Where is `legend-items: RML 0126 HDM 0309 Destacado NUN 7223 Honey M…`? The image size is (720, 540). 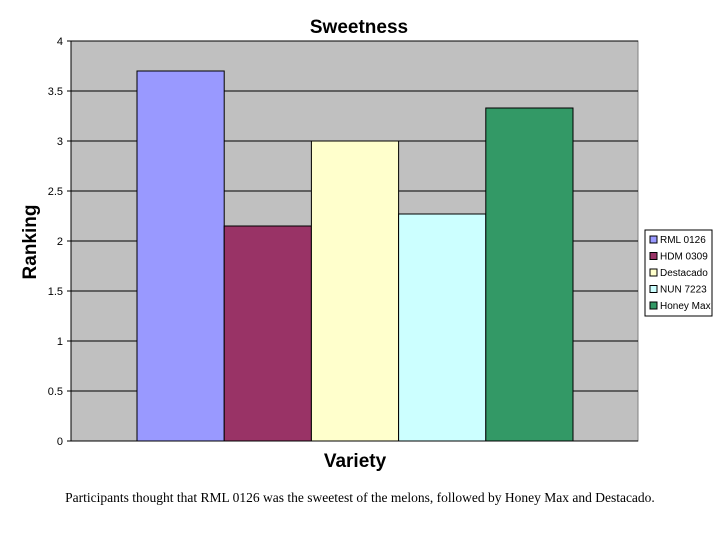 legend-items: RML 0126 HDM 0309 Destacado NUN 7223 Honey M… is located at coordinates (680, 273).